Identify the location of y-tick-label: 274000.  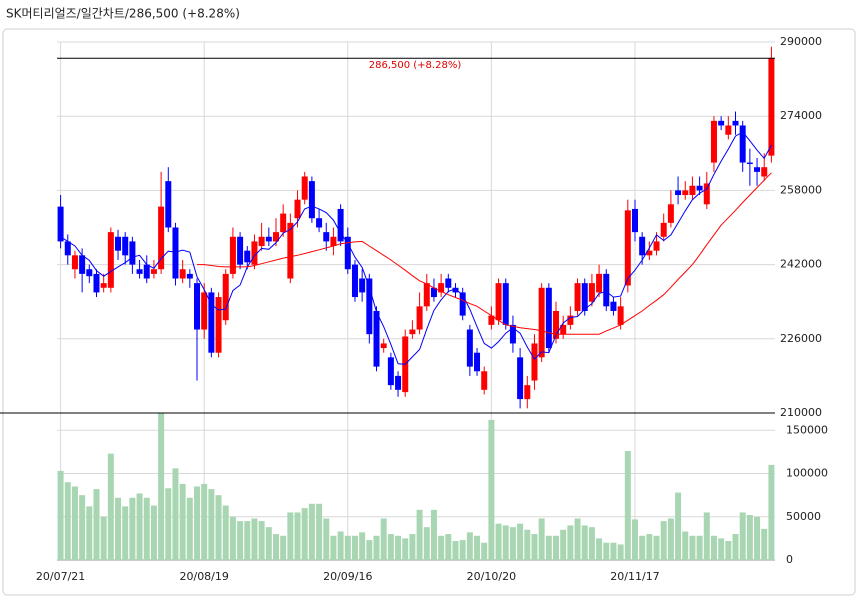
(801, 115).